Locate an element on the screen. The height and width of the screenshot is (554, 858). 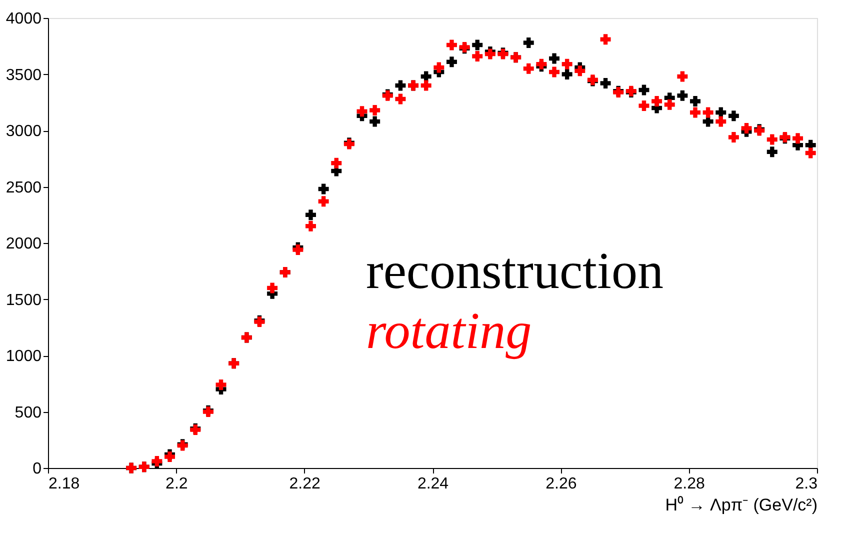
x-tick-label: 2.2 is located at coordinates (177, 484).